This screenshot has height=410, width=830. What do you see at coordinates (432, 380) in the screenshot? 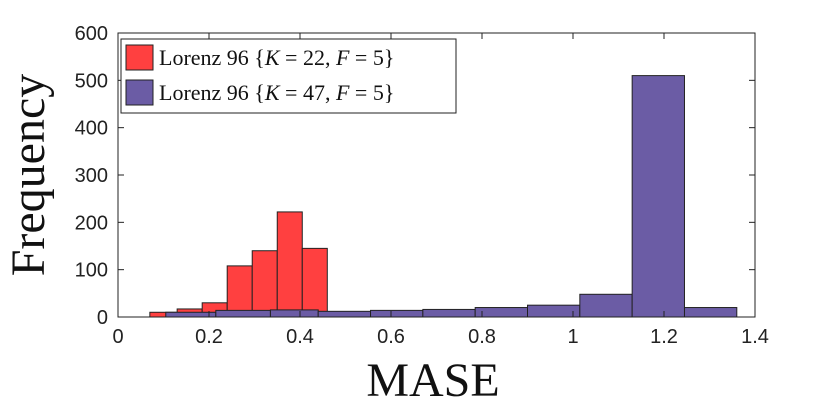
I see `x-axis-label: MASE` at bounding box center [432, 380].